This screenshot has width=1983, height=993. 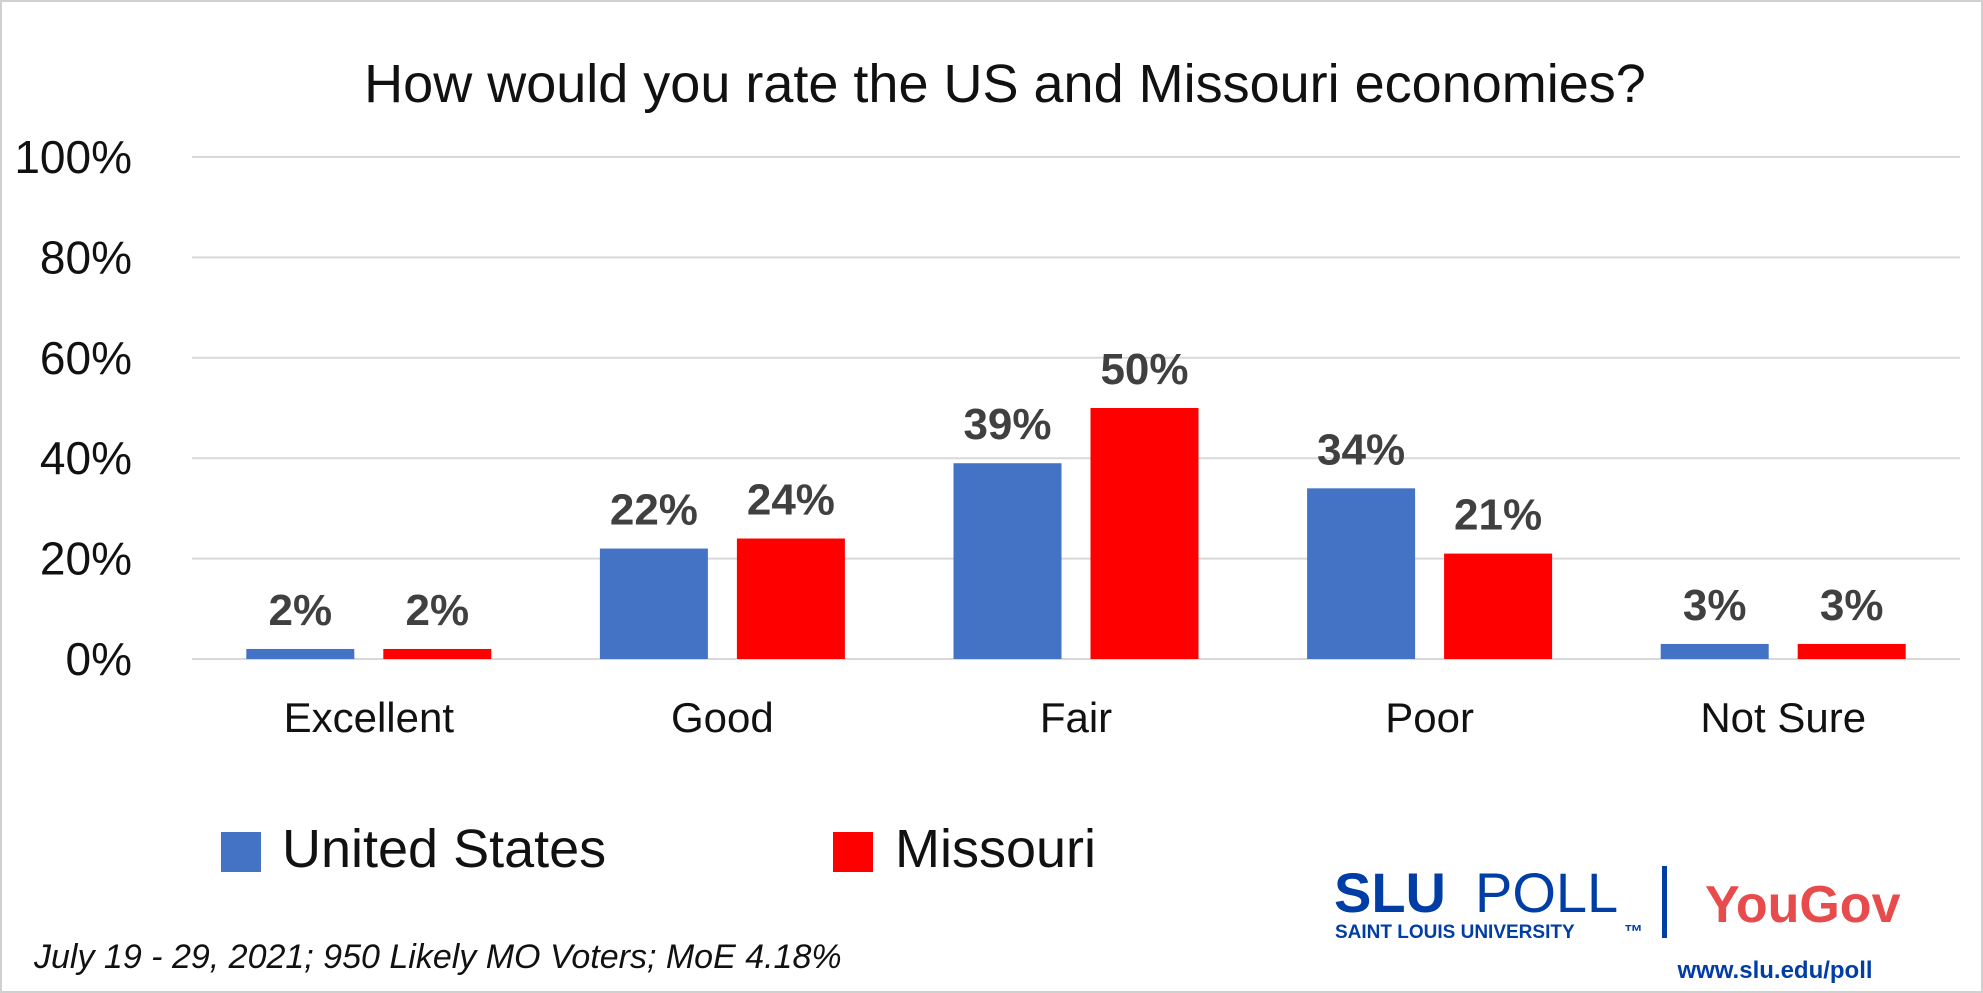 I want to click on bar-united-states-good, so click(x=653, y=603).